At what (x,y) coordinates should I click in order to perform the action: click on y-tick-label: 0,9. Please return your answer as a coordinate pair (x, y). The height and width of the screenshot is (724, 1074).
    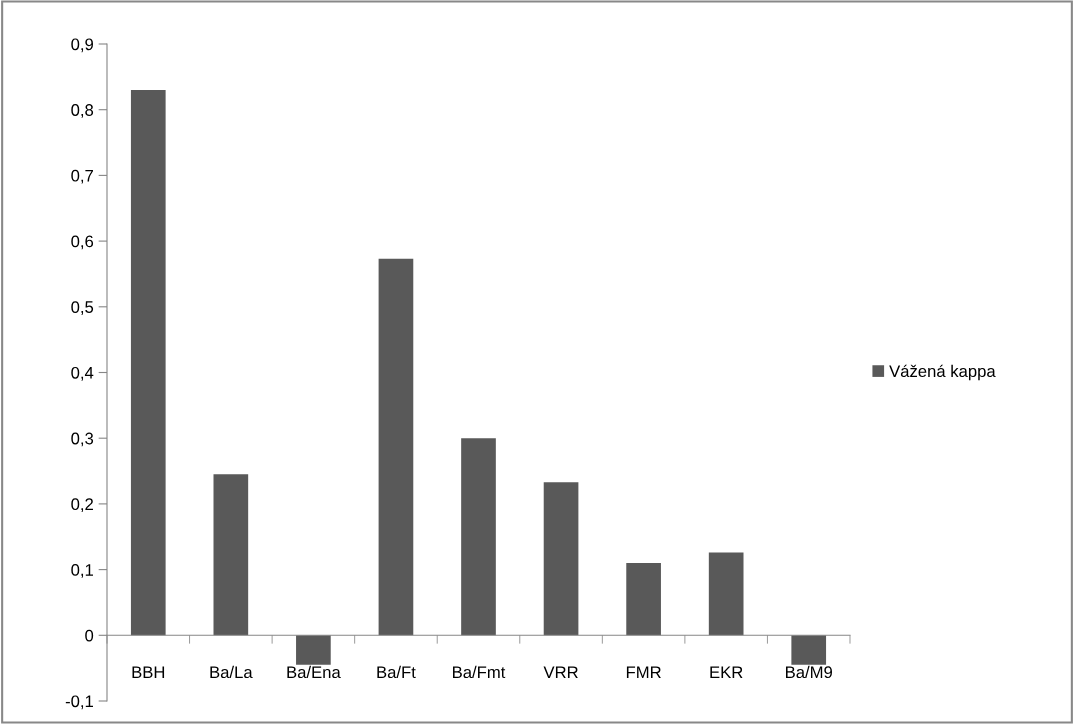
    Looking at the image, I should click on (82, 45).